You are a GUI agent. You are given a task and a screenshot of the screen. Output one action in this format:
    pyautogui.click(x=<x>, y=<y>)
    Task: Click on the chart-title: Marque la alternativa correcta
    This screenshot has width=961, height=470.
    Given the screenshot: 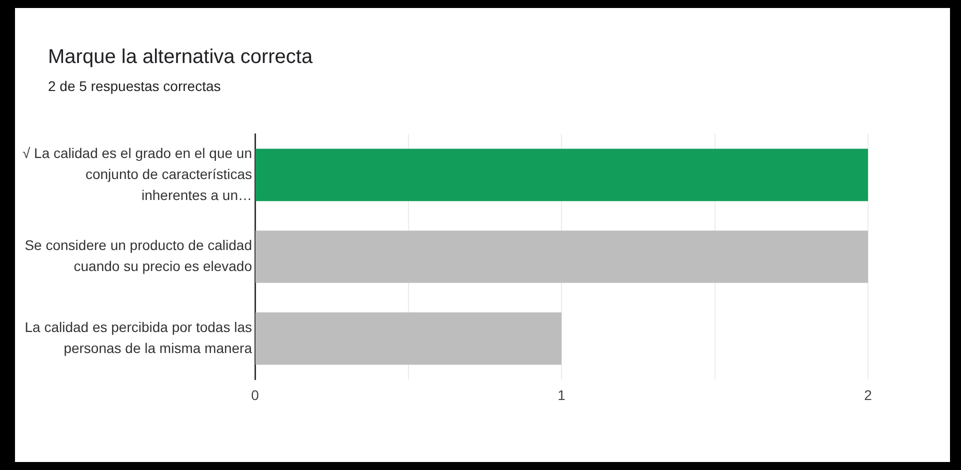 What is the action you would take?
    pyautogui.click(x=180, y=57)
    